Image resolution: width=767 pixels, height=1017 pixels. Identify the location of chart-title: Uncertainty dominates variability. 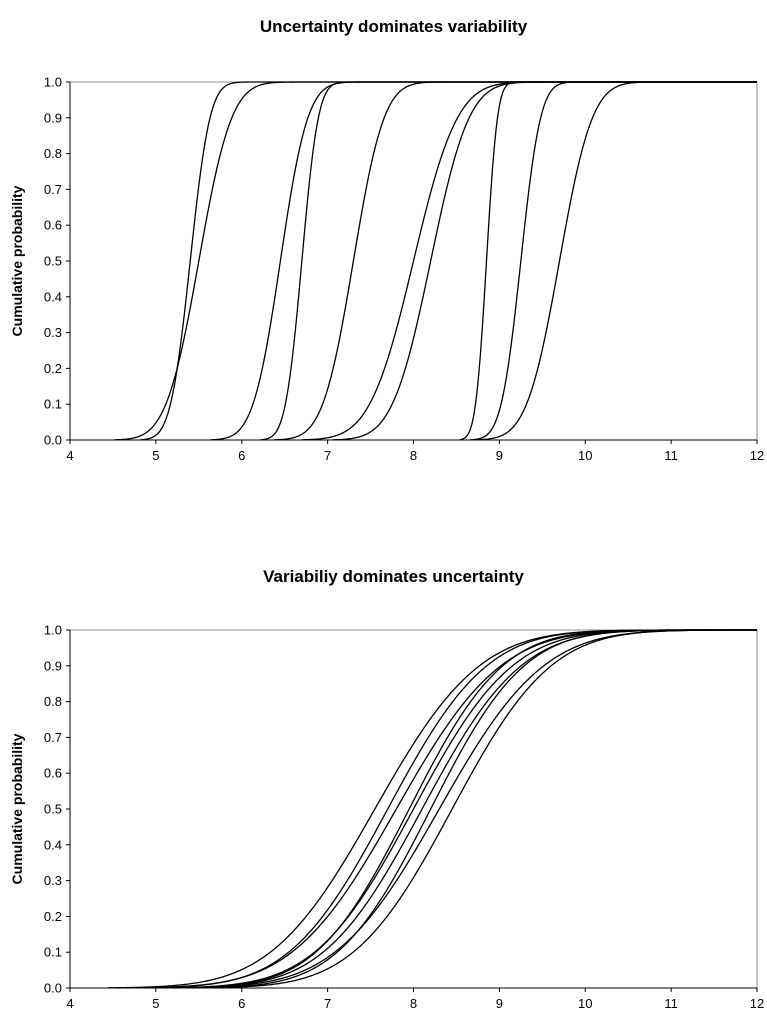
(394, 26).